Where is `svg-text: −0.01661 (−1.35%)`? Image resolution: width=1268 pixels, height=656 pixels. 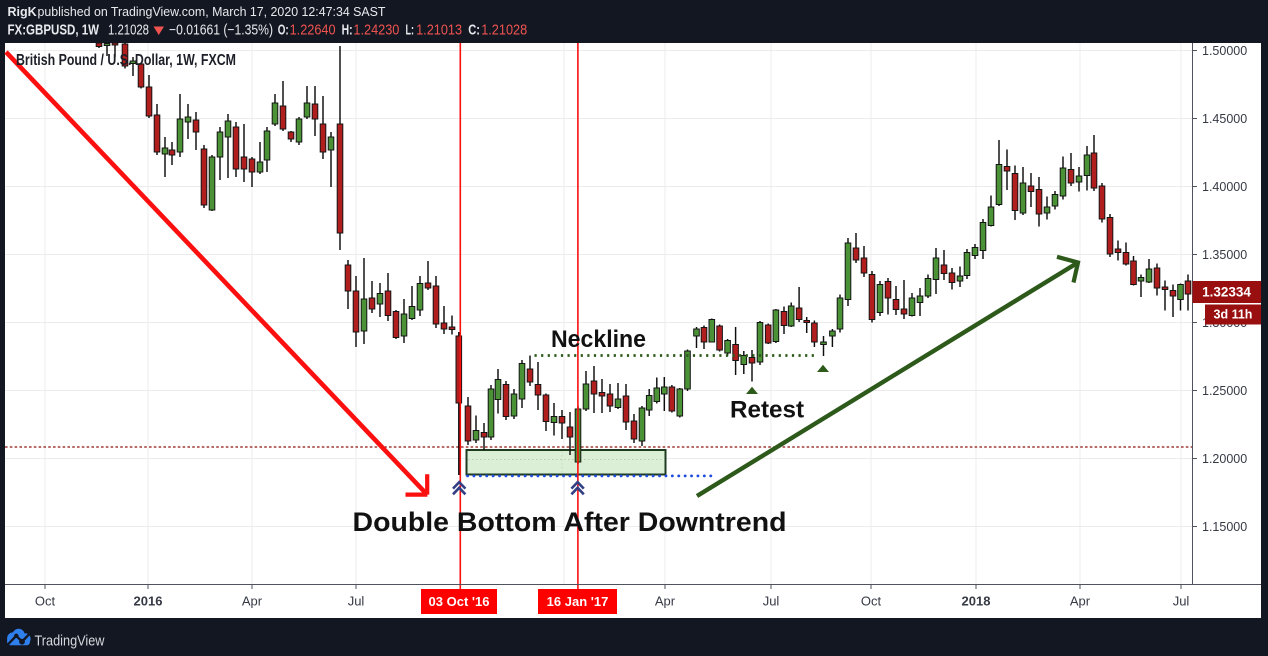
svg-text: −0.01661 (−1.35%) is located at coordinates (221, 31).